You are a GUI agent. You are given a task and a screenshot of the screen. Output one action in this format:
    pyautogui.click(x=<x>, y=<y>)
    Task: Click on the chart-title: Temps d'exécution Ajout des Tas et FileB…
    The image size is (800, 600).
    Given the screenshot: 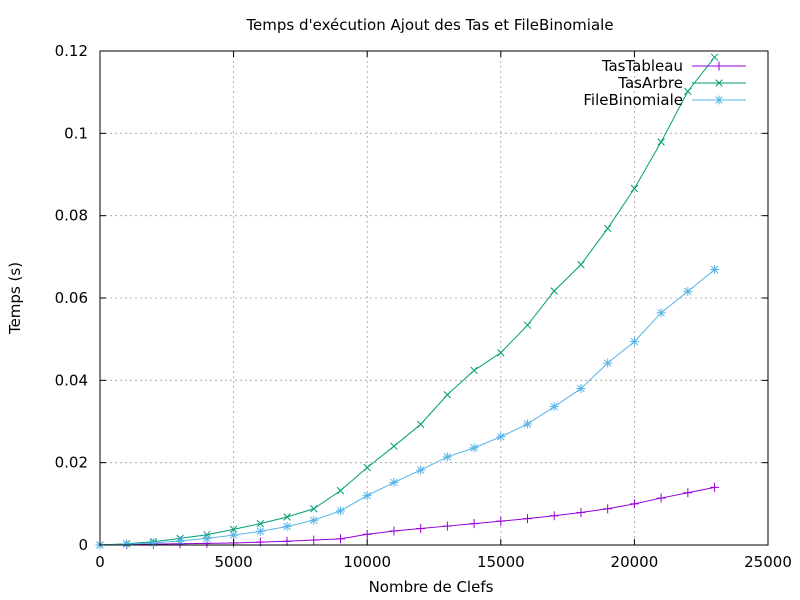 What is the action you would take?
    pyautogui.click(x=429, y=25)
    